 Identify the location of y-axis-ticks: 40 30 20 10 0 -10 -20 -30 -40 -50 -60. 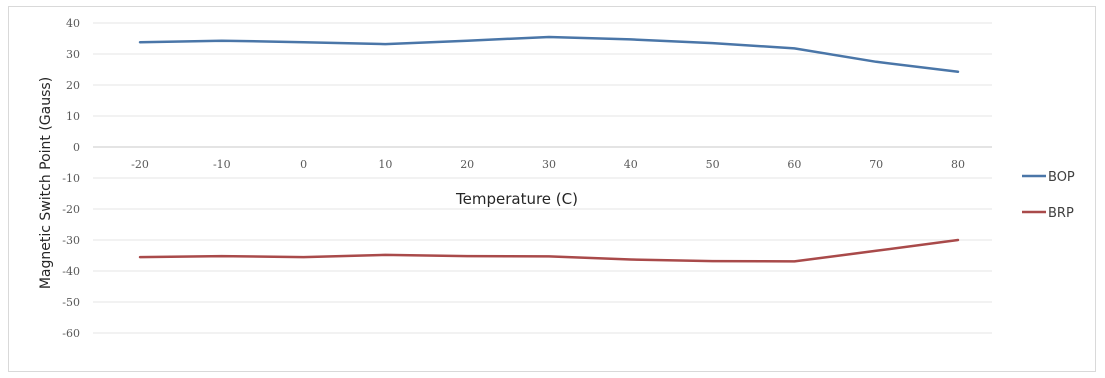
(71, 178).